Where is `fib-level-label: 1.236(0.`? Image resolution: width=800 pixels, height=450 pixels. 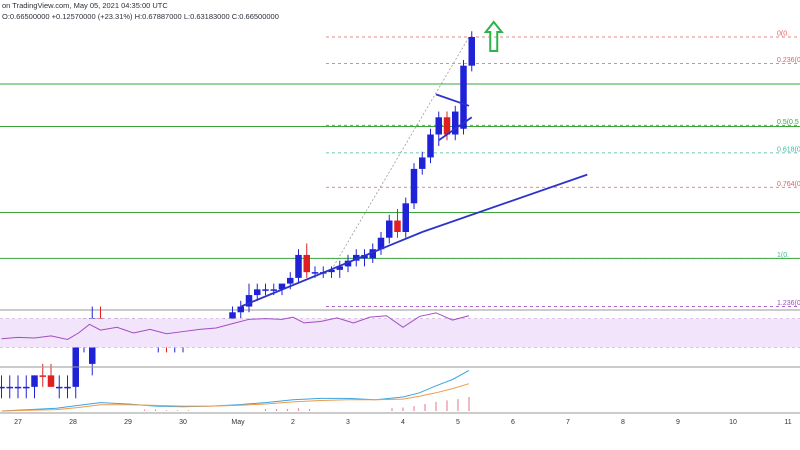 fib-level-label: 1.236(0. is located at coordinates (788, 303).